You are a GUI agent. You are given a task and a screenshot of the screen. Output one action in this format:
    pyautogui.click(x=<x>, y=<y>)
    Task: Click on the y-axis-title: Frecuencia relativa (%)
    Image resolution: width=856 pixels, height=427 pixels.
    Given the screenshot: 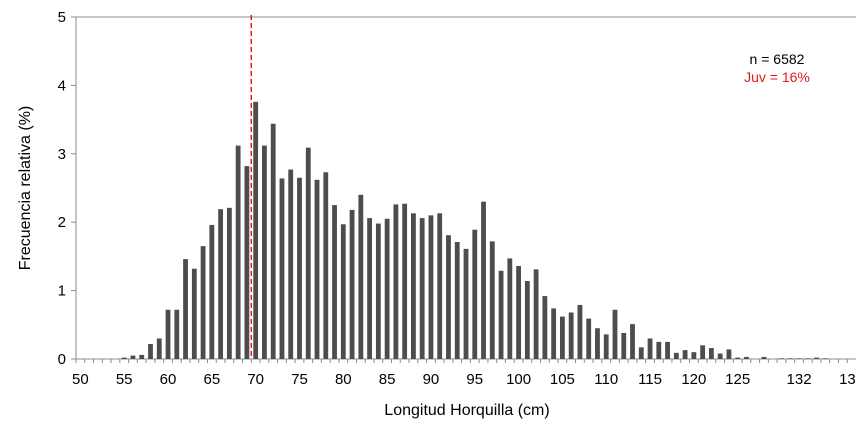 What is the action you would take?
    pyautogui.click(x=25, y=188)
    